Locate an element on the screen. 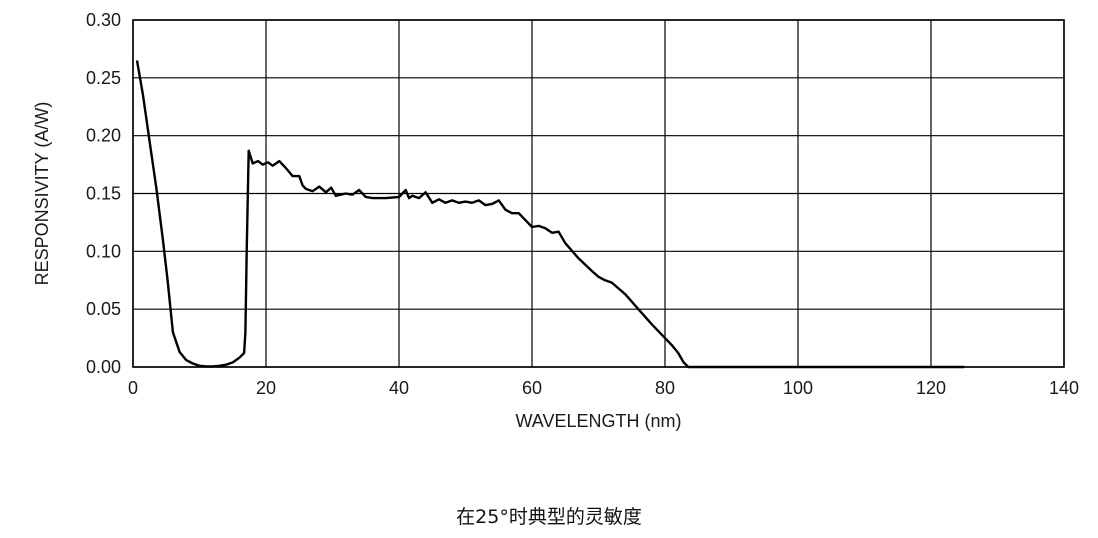 The width and height of the screenshot is (1098, 538). y-tick-label: 0.05 is located at coordinates (103, 309).